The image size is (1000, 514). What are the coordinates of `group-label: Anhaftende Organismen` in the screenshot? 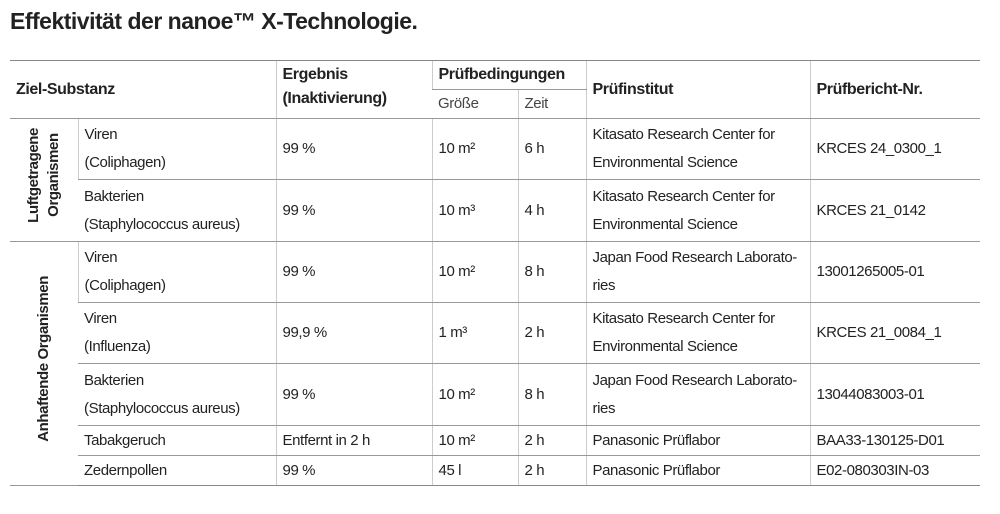 It's located at (44, 359).